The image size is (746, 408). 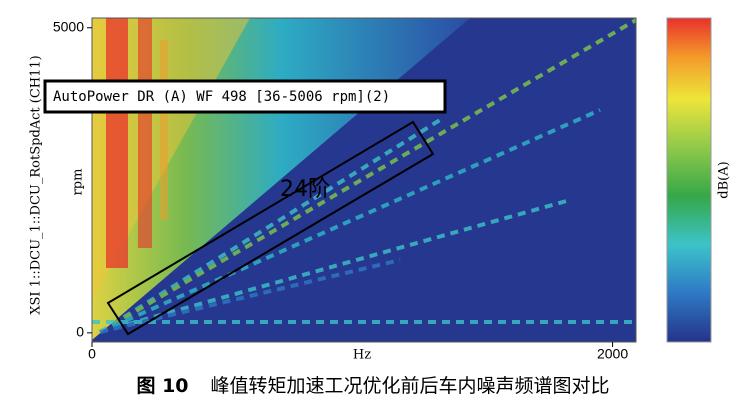 What do you see at coordinates (36, 185) in the screenshot?
I see `y-axis-label: XSI 1::DCU_1::DCU_RotSpdAct (CH11)` at bounding box center [36, 185].